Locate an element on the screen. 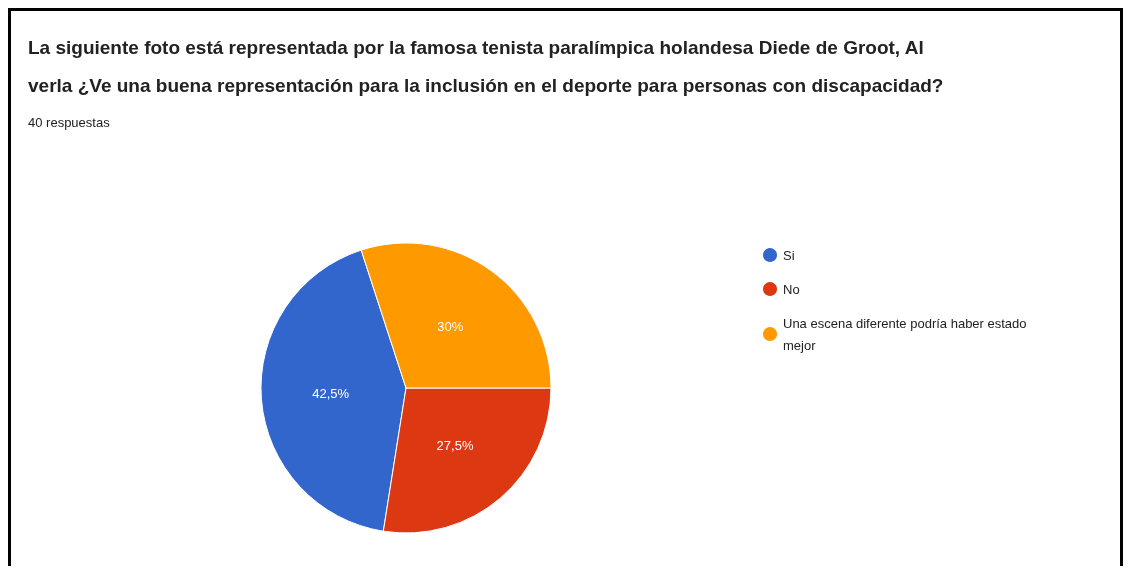  data-label: 27,5% is located at coordinates (455, 445).